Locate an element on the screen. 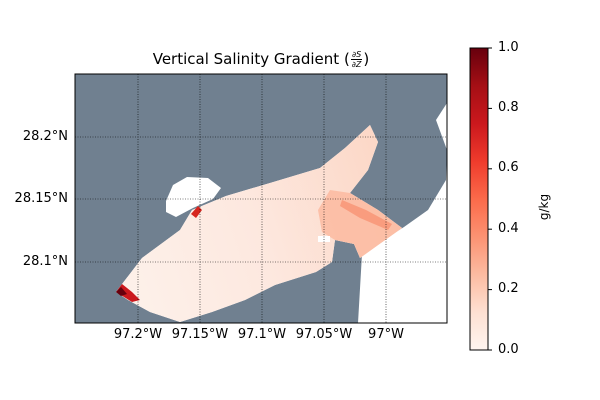 This screenshot has height=400, width=600. fraction-denominator: ∂Z is located at coordinates (356, 64).